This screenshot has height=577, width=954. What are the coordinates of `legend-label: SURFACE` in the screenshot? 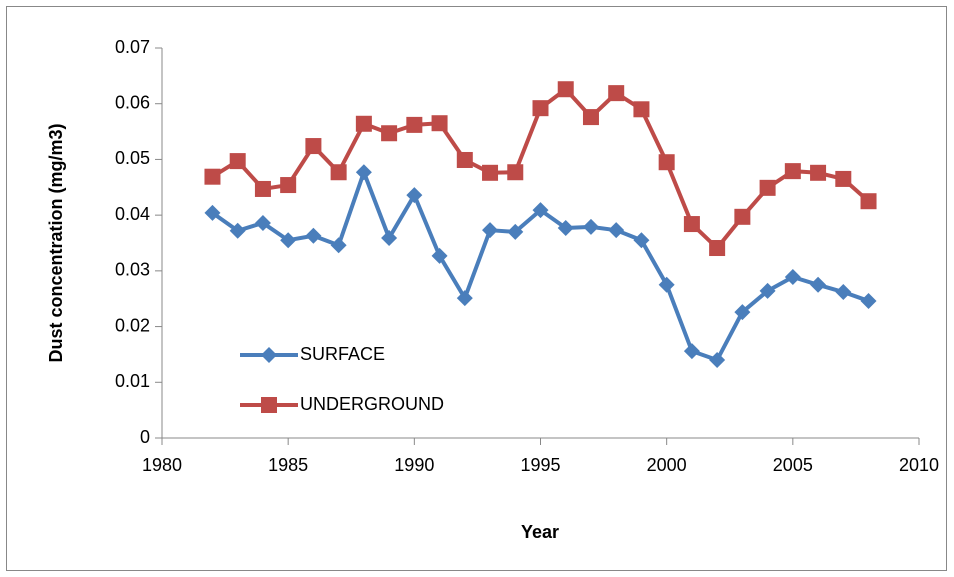 It's located at (342, 354).